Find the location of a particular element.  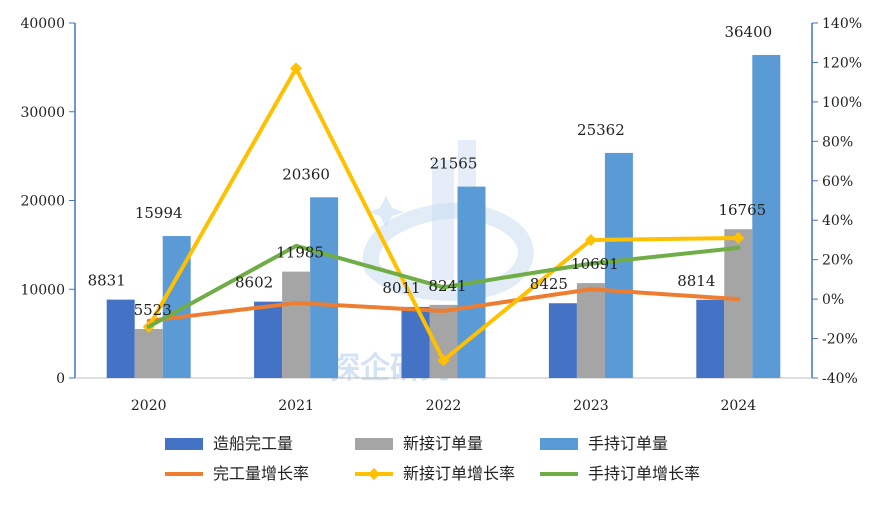

left-tick-label: 40000 is located at coordinates (42, 24).